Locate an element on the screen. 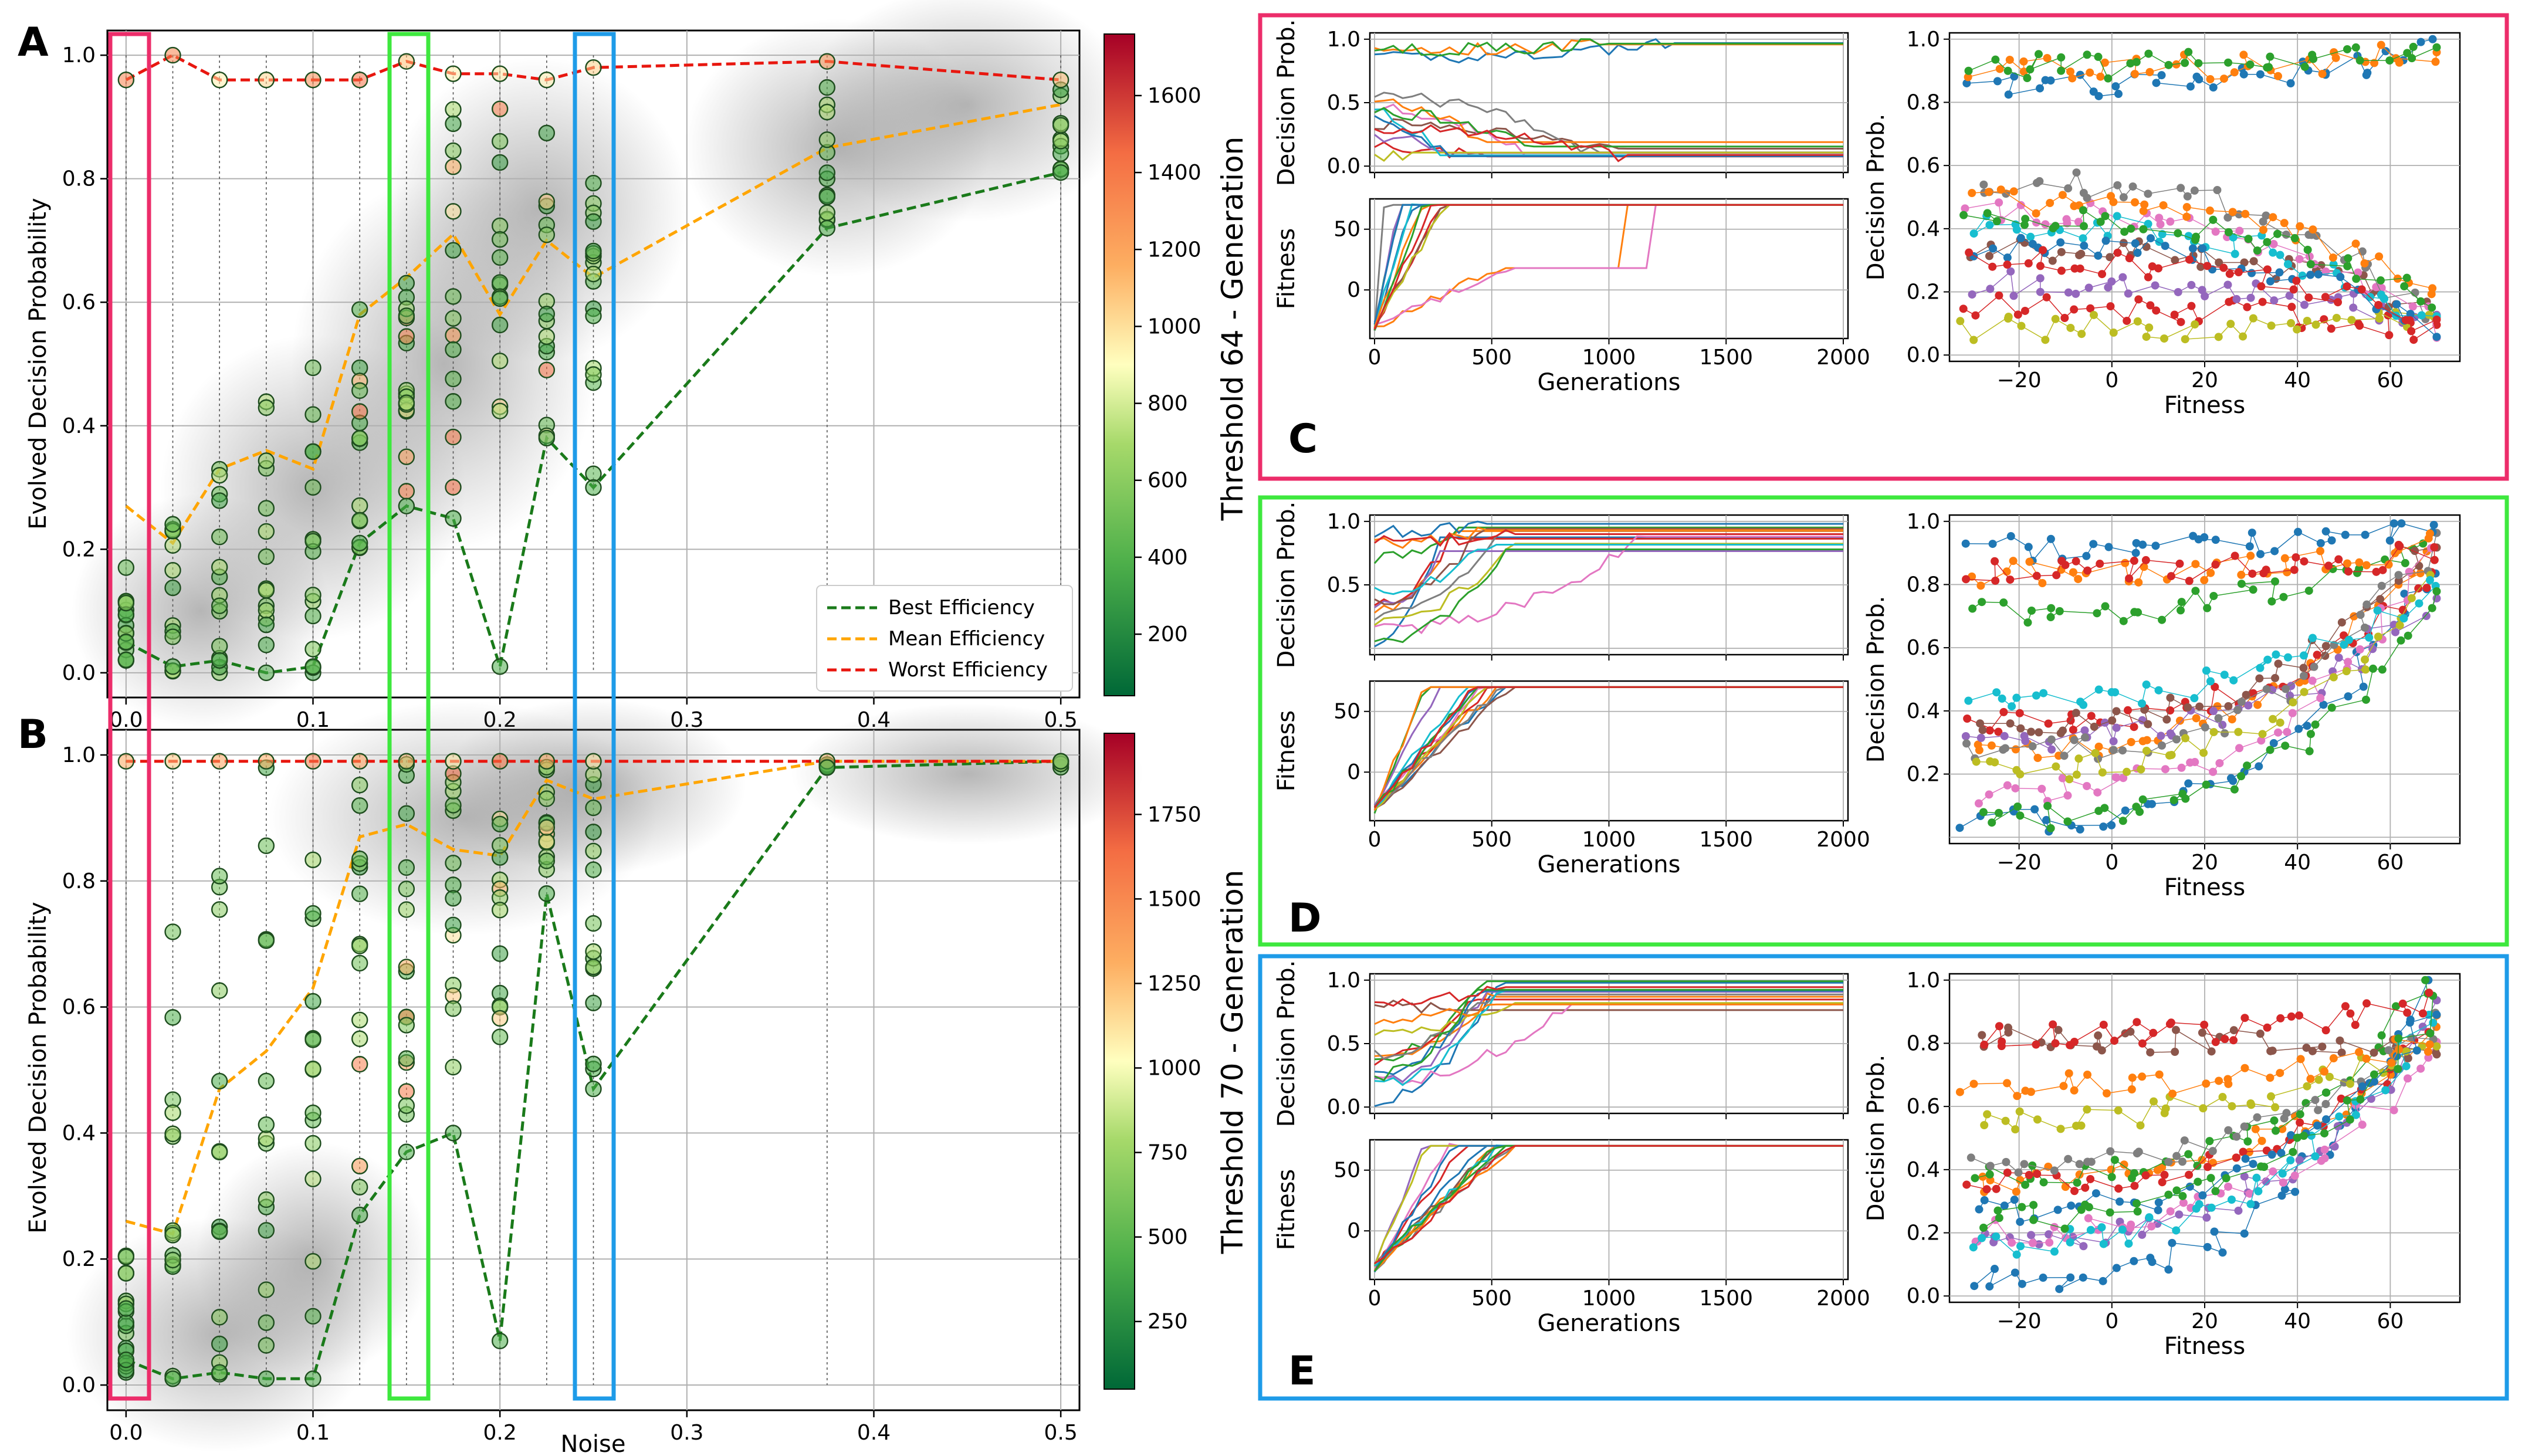  generations-axis-label: Generations is located at coordinates (1609, 382).